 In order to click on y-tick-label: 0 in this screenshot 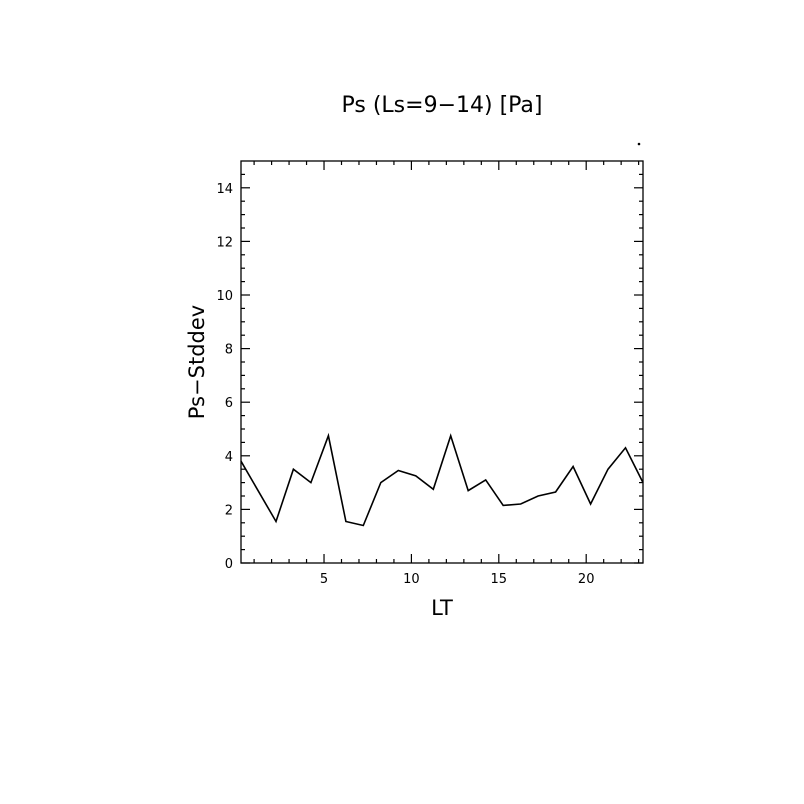, I will do `click(229, 564)`.